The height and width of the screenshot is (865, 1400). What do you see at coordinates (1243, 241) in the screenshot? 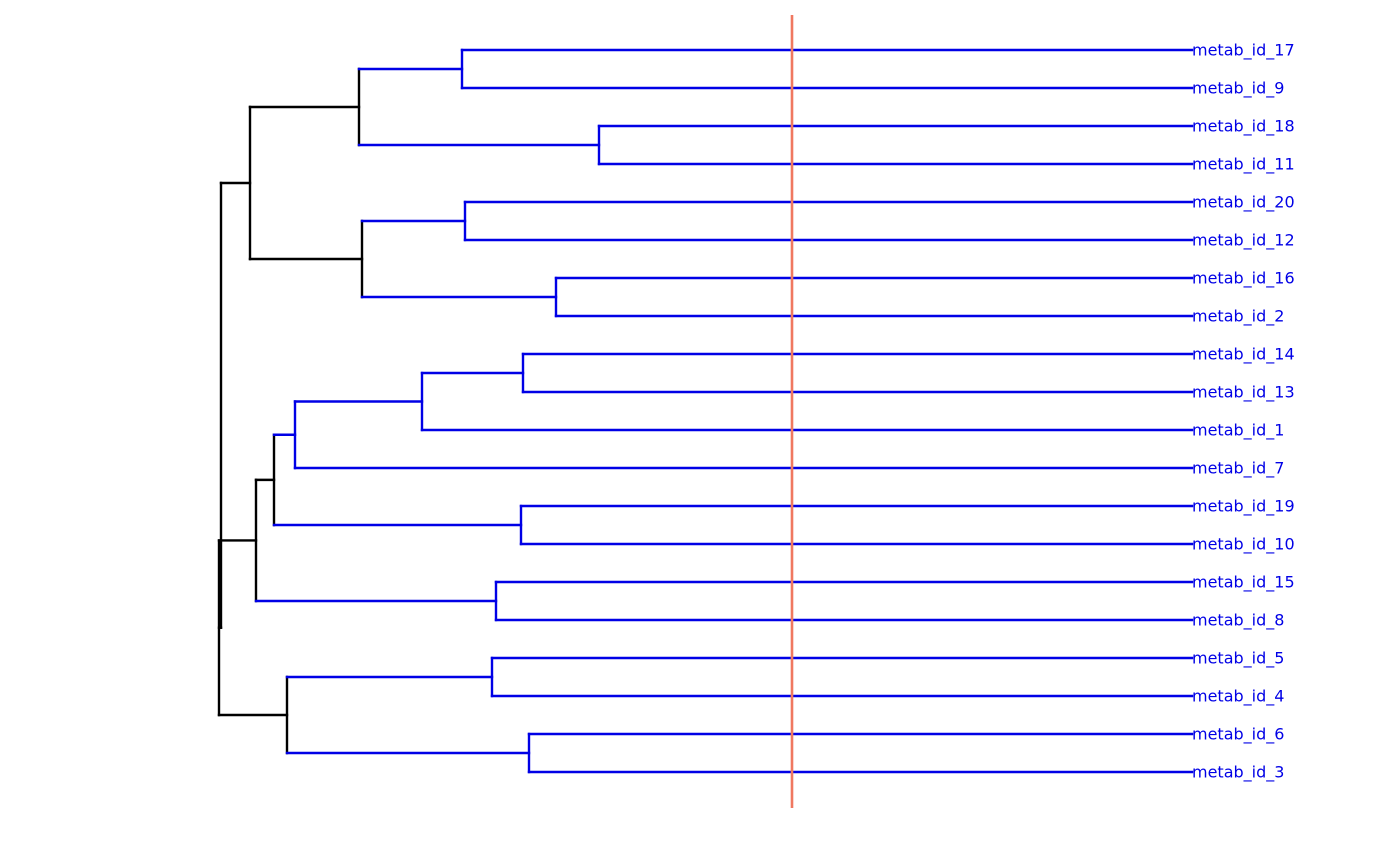
I see `leaf-label: metab_id_12` at bounding box center [1243, 241].